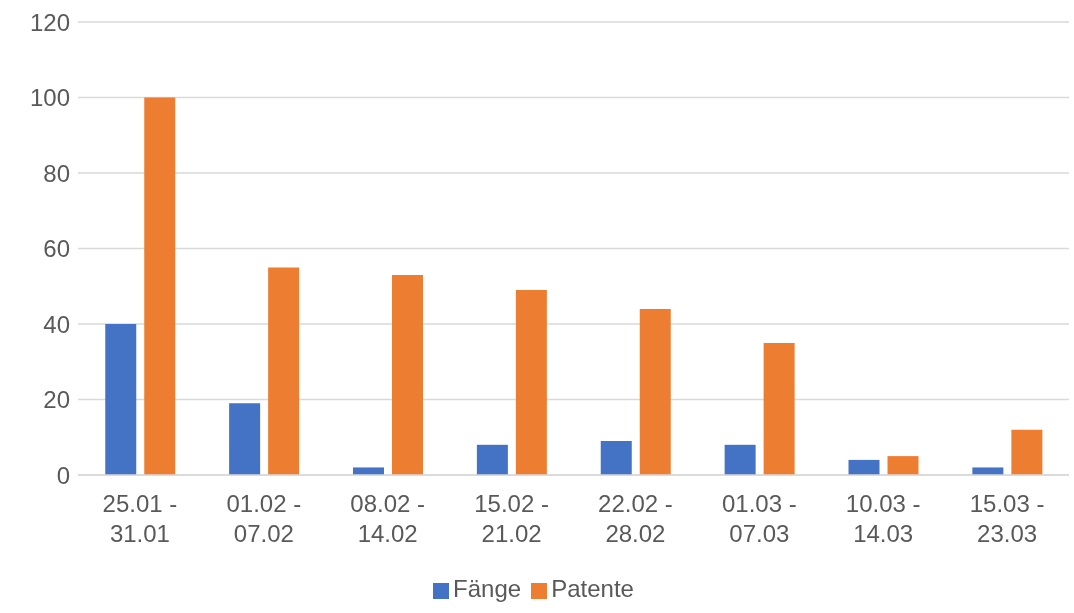 The image size is (1074, 613). What do you see at coordinates (1007, 519) in the screenshot?
I see `x-tick-label: 15.03 - 23.03` at bounding box center [1007, 519].